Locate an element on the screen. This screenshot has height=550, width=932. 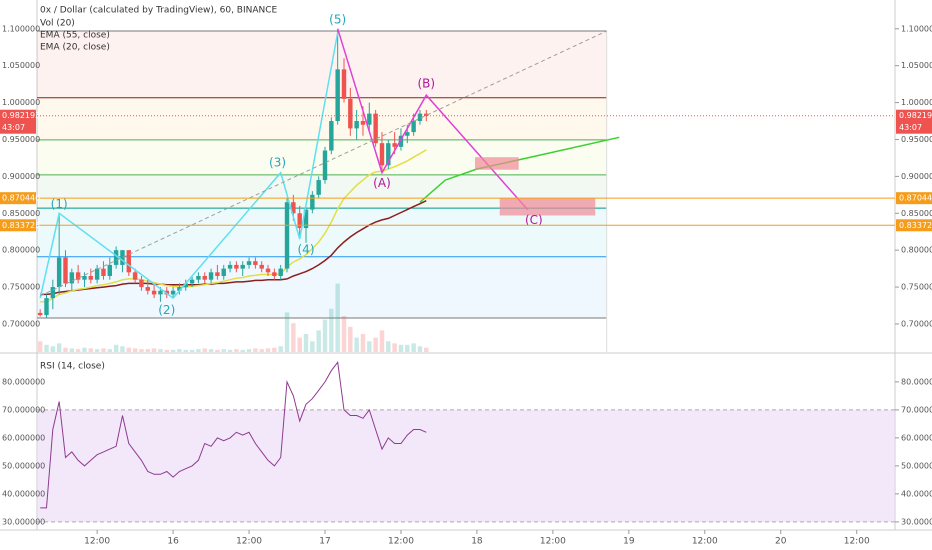
fib-band is located at coordinates (322, 64).